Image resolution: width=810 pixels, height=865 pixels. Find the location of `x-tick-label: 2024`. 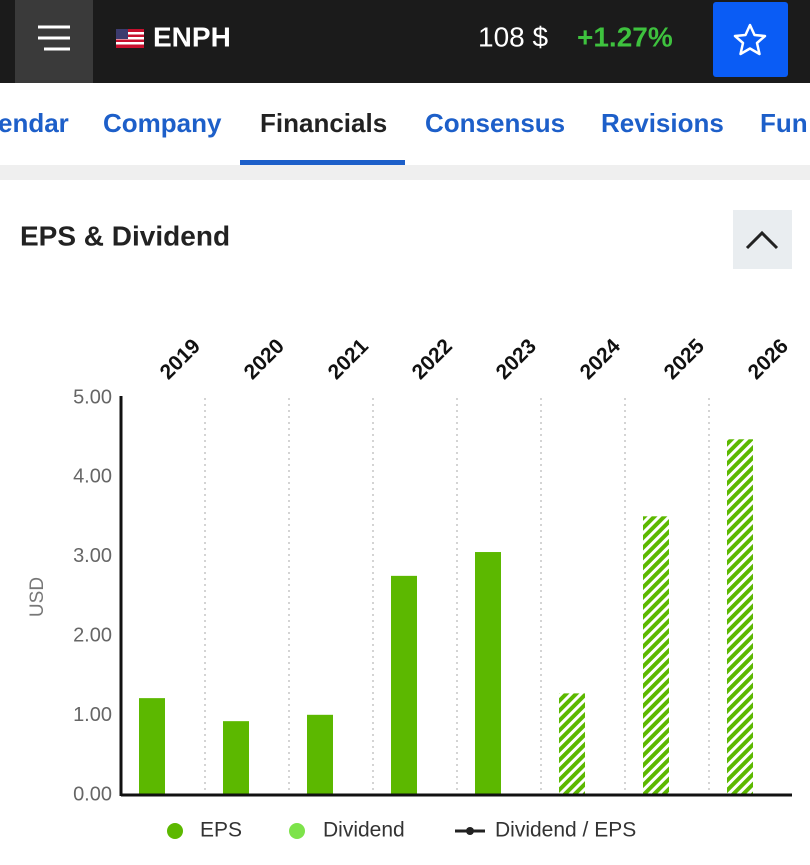

x-tick-label: 2024 is located at coordinates (601, 359).